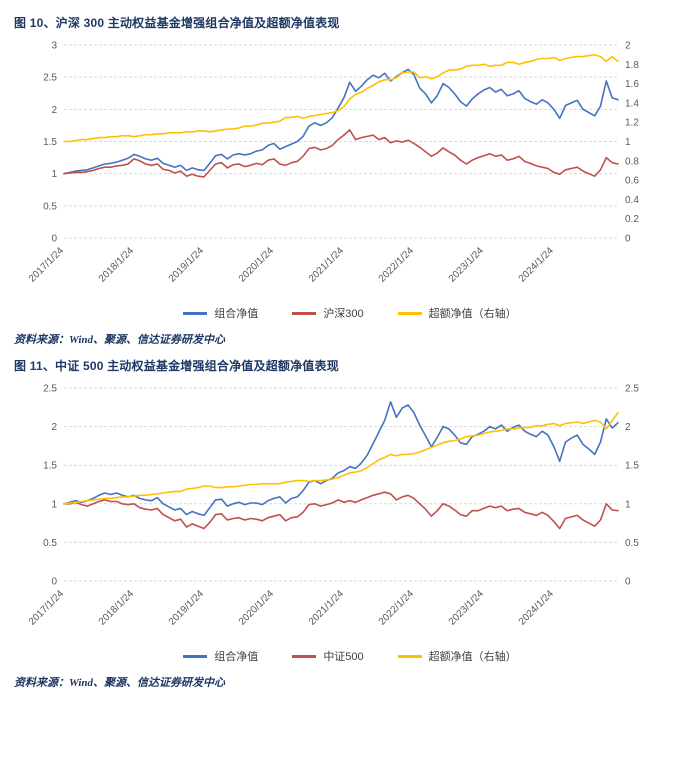  I want to click on legend-label: 中证500, so click(343, 657).